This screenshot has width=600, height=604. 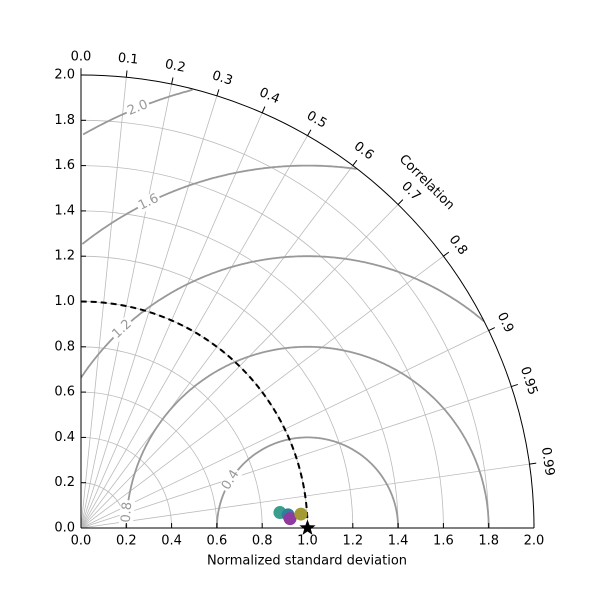 I want to click on correlation-tick-label: 0.99, so click(x=547, y=461).